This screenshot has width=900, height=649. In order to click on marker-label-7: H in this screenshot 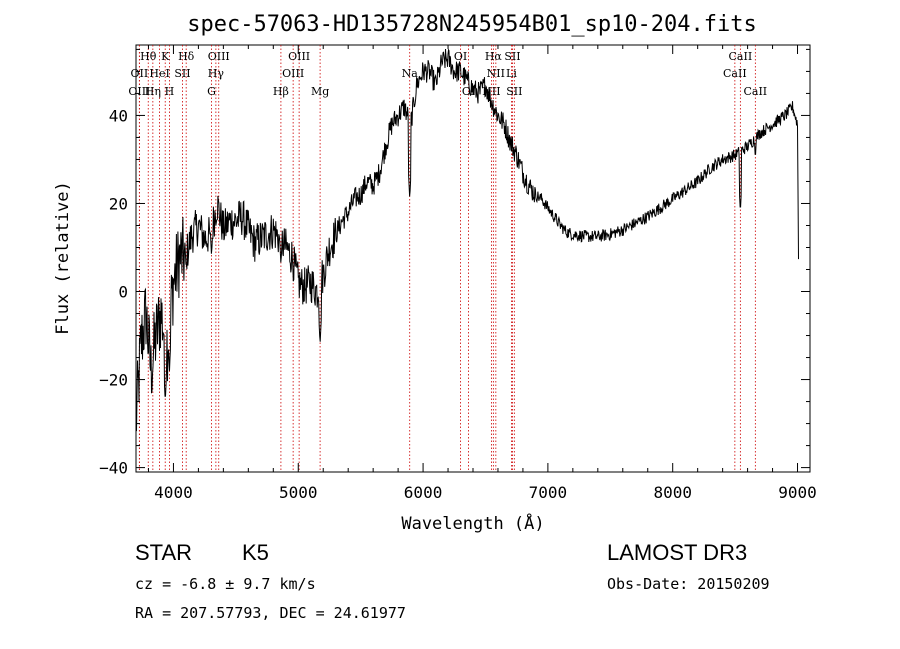, I will do `click(170, 91)`.